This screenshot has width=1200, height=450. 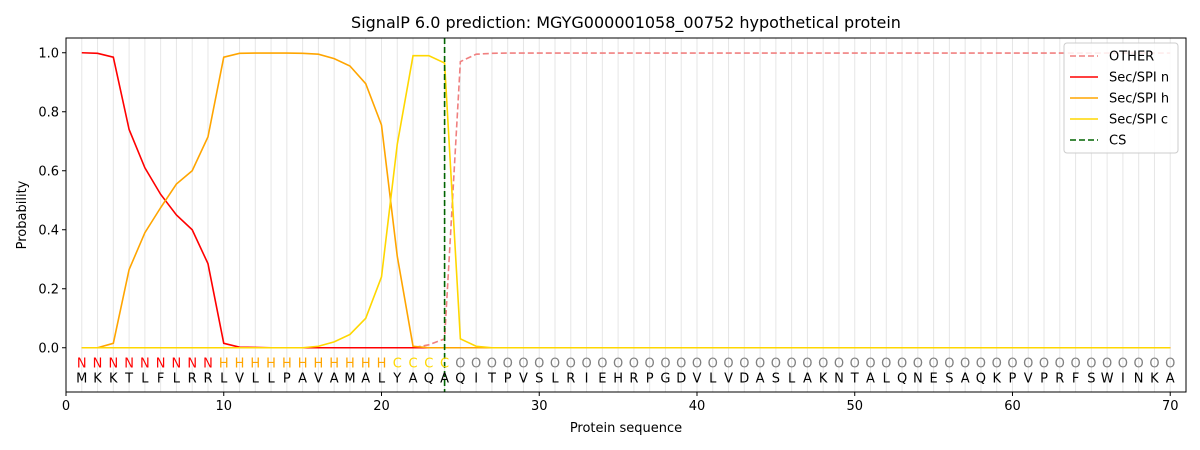 What do you see at coordinates (681, 378) in the screenshot?
I see `residue-label: D` at bounding box center [681, 378].